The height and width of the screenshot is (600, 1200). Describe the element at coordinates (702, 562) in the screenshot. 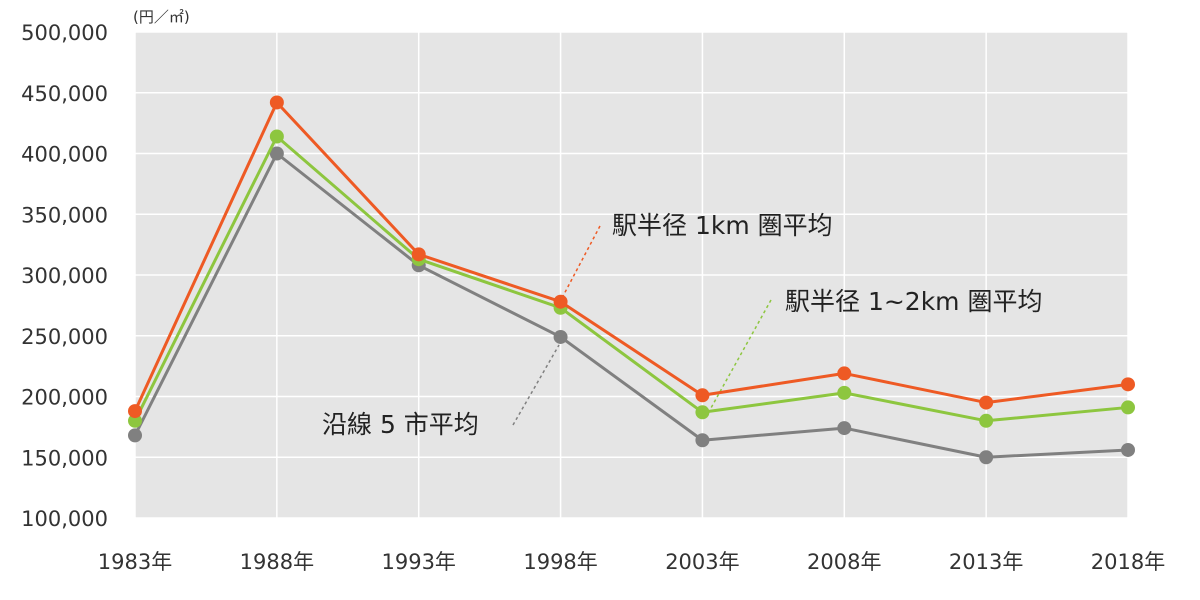

I see `x-tick-label: 2003年` at that location.